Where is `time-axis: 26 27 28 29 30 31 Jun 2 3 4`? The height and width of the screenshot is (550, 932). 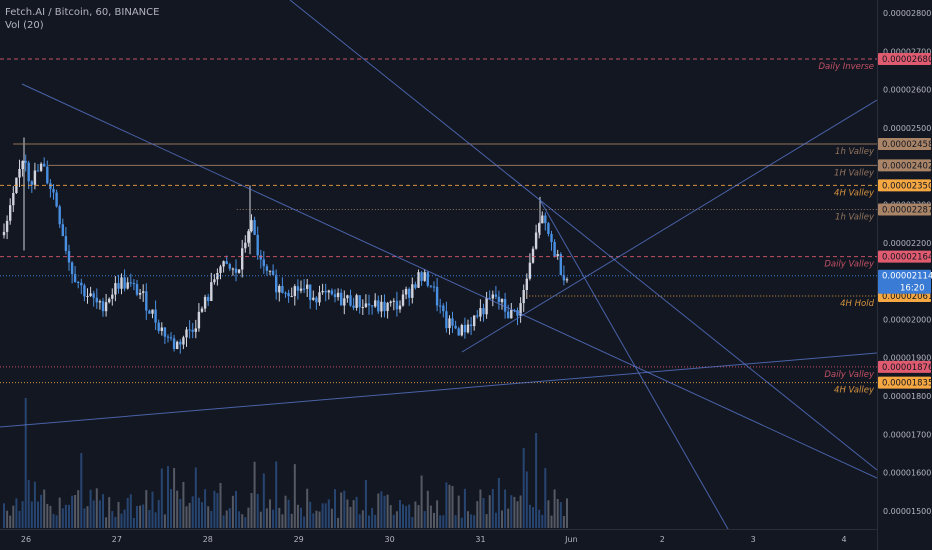 time-axis: 26 27 28 29 30 31 Jun 2 3 4 is located at coordinates (438, 539).